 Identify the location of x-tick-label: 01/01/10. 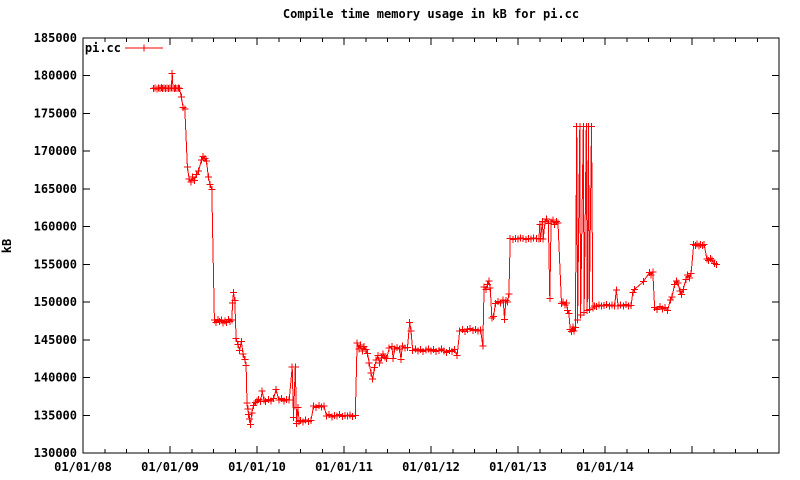
(257, 467).